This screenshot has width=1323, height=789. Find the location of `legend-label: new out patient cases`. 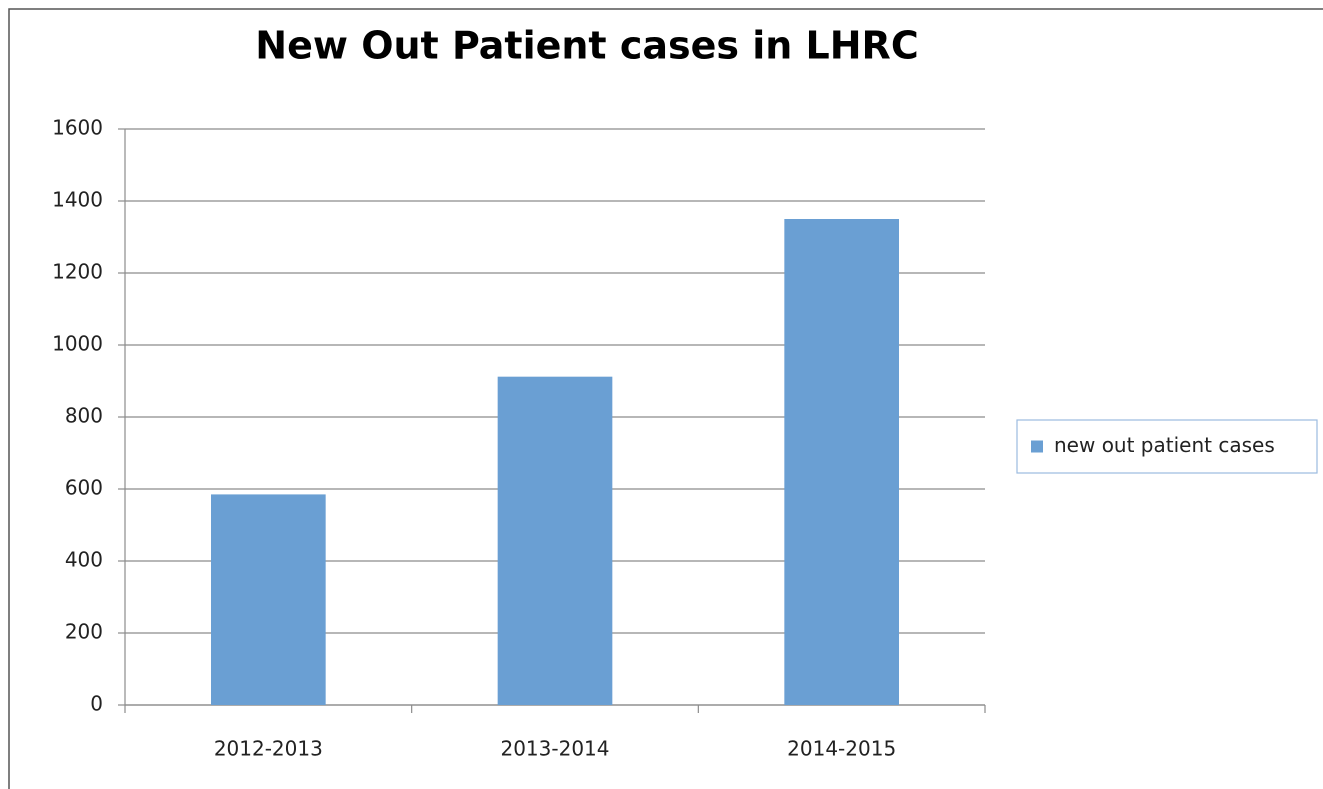

legend-label: new out patient cases is located at coordinates (1164, 445).